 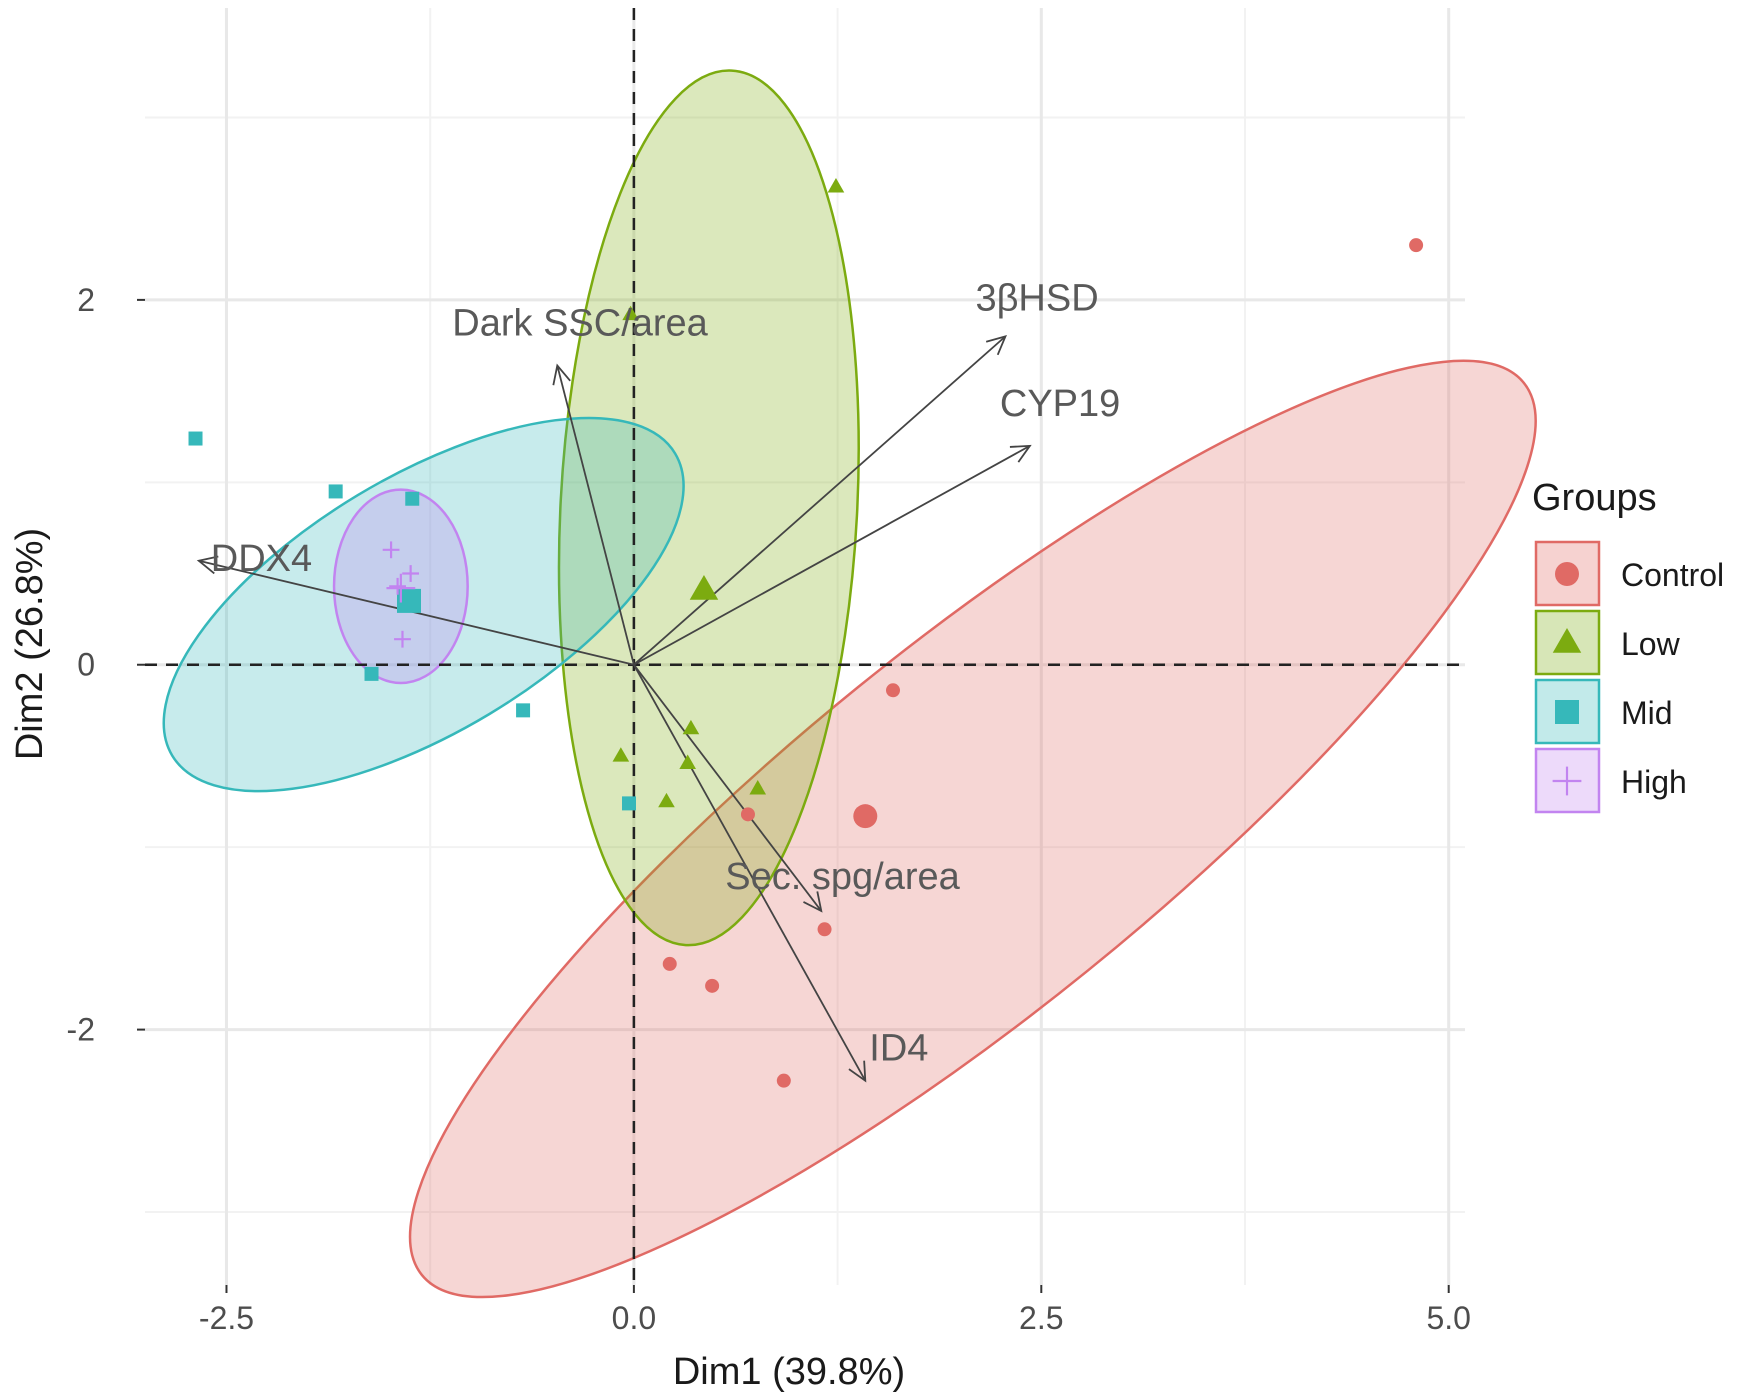 I want to click on y-axis-ticks: -2 0 2, so click(x=106, y=665).